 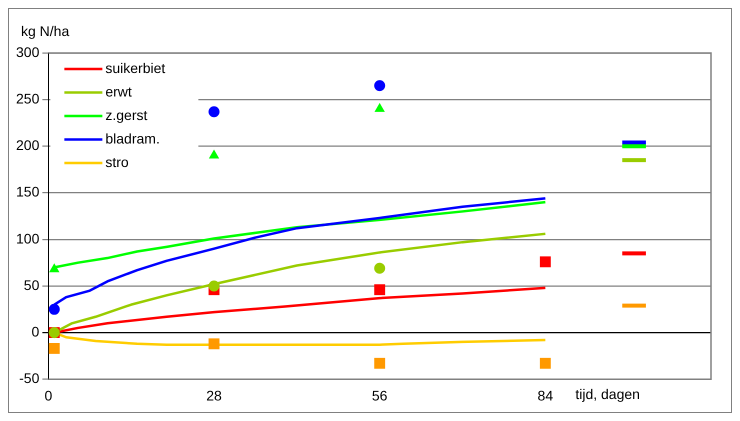 I want to click on x-tick-label: 0, so click(x=48, y=395).